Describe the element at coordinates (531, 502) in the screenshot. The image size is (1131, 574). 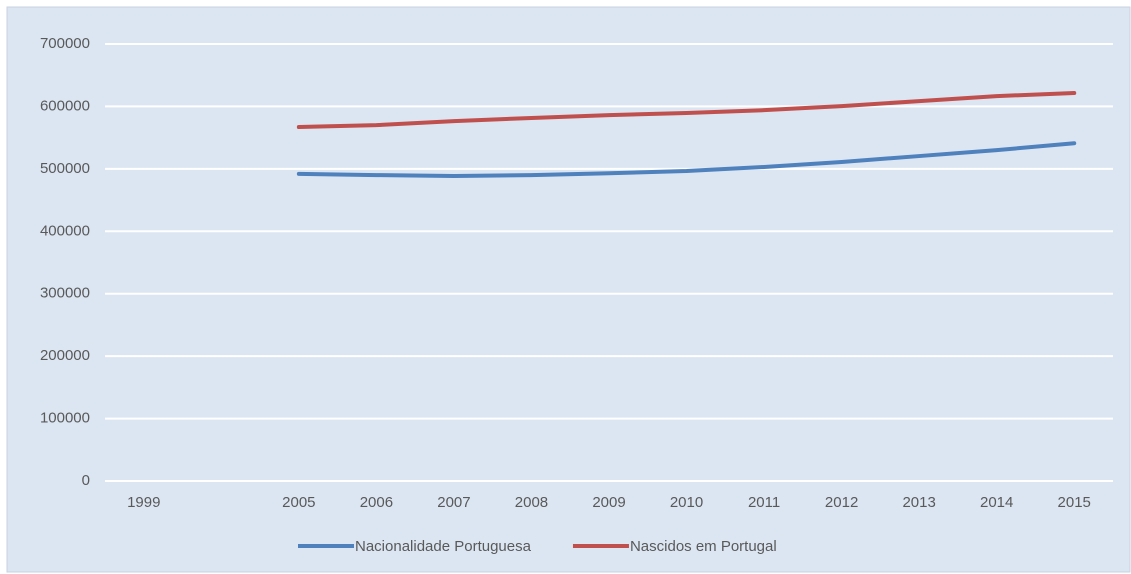
I see `x-tick-label: 2008` at that location.